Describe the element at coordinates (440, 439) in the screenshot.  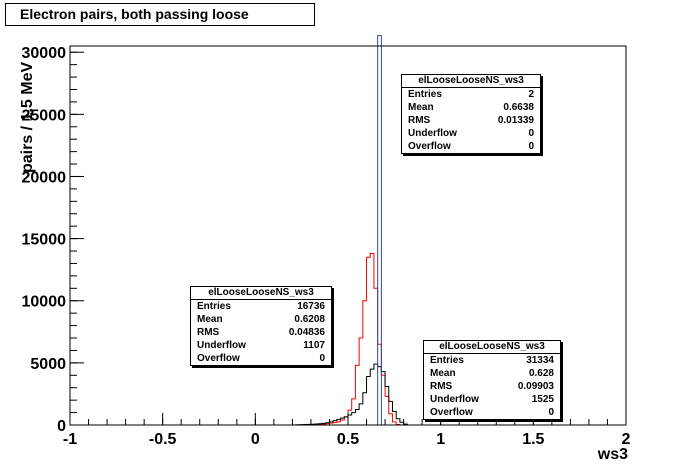
I see `x-tick-label: 1` at that location.